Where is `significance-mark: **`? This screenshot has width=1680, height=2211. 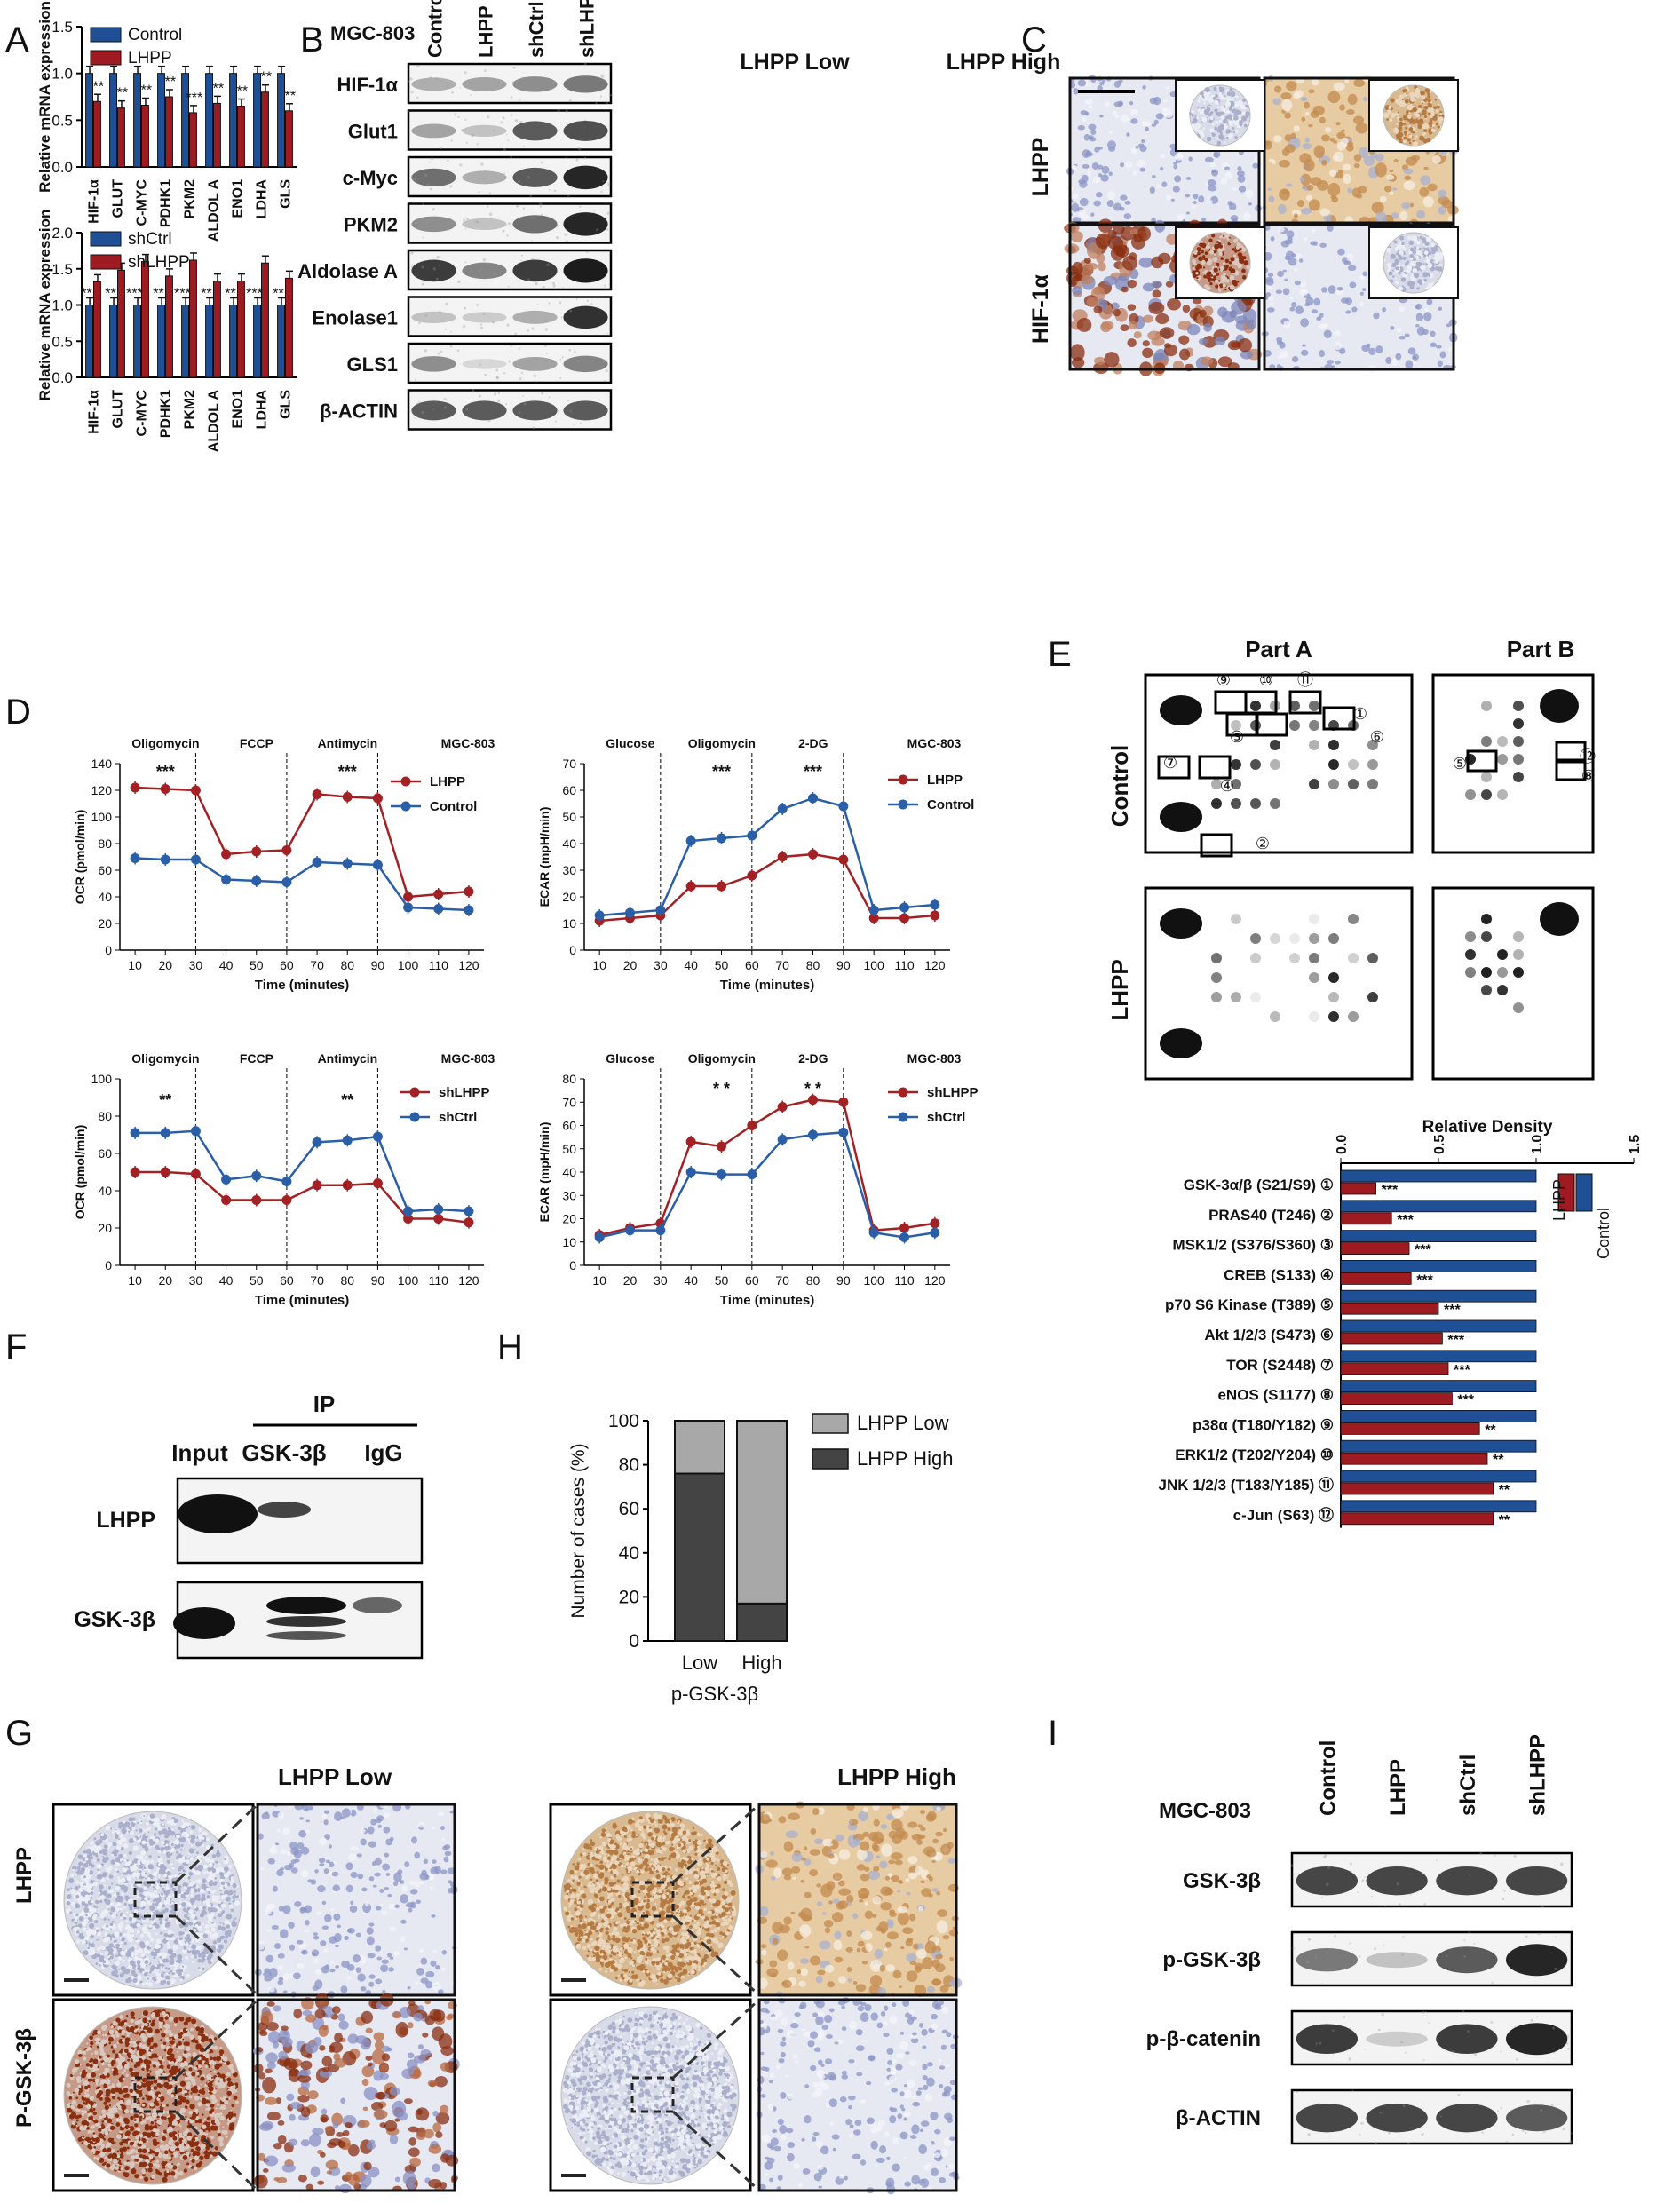 significance-mark: ** is located at coordinates (98, 86).